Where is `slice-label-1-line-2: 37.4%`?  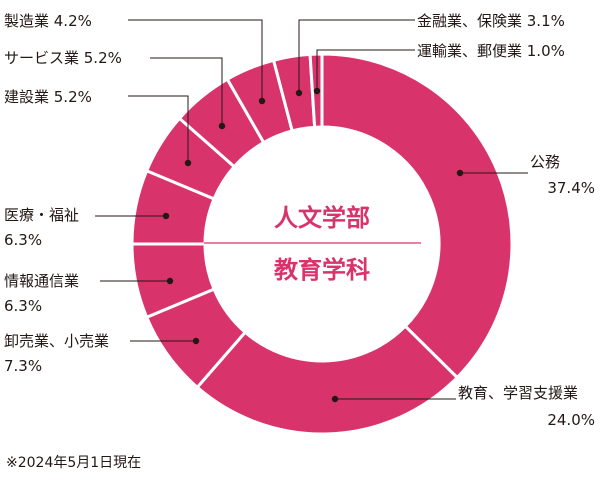
slice-label-1-line-2: 37.4% is located at coordinates (571, 188).